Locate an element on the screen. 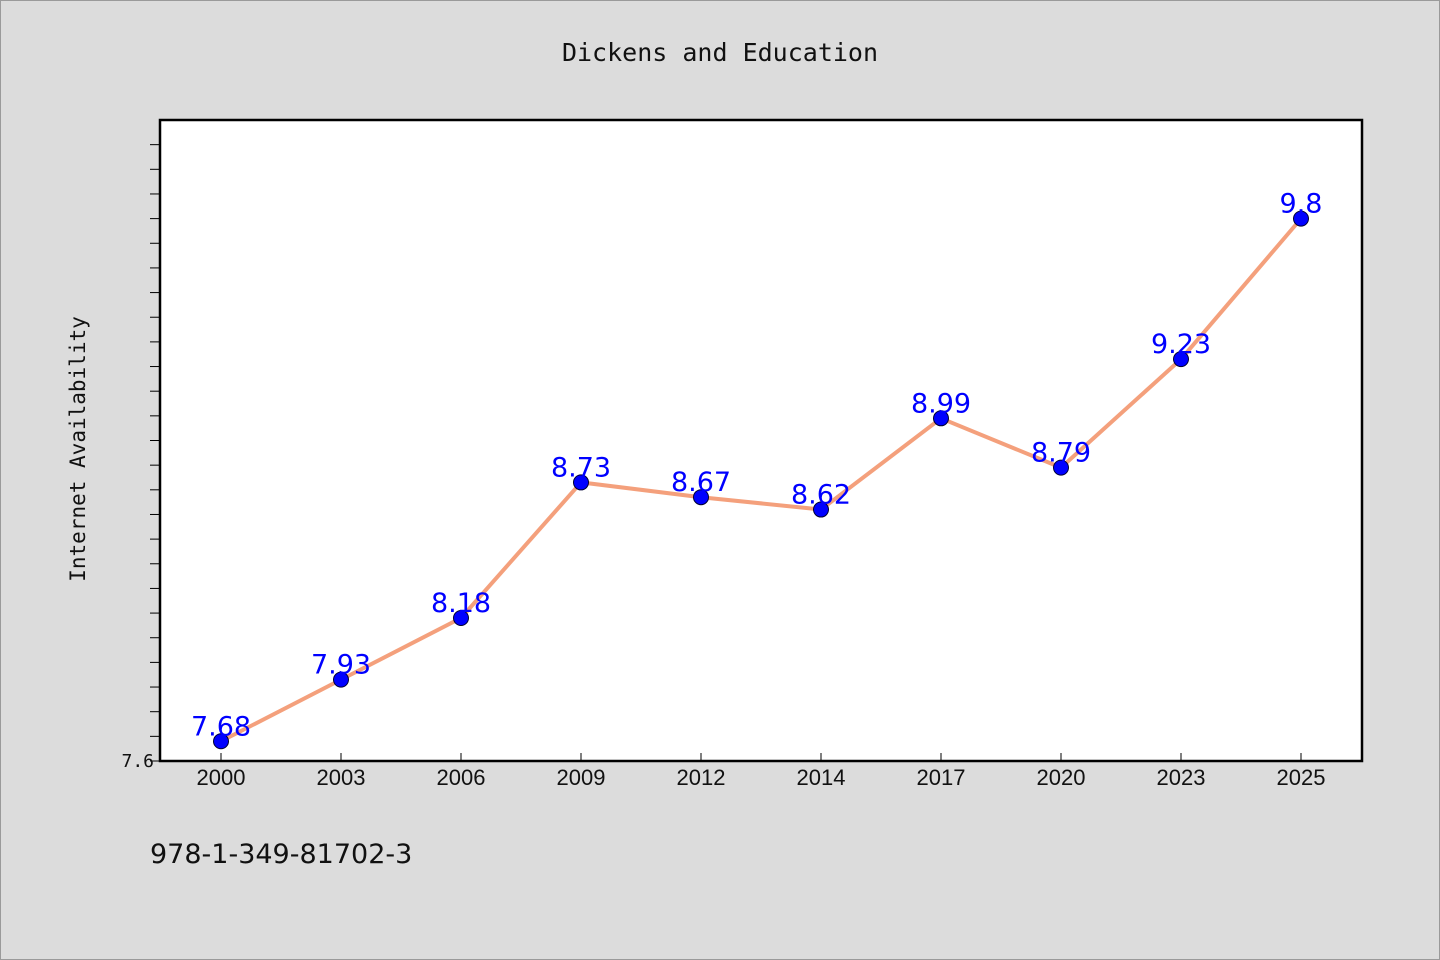 The image size is (1440, 960). isbn-footer: 978-1-349-81702-3 is located at coordinates (281, 854).